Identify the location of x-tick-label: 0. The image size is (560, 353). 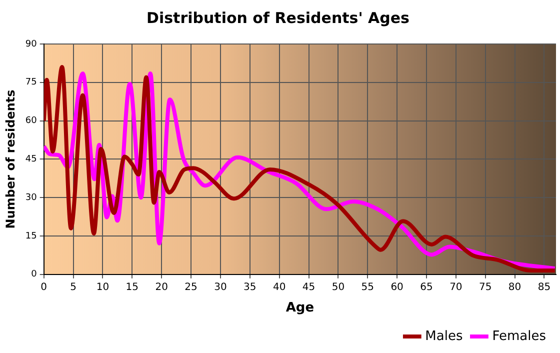
(44, 287).